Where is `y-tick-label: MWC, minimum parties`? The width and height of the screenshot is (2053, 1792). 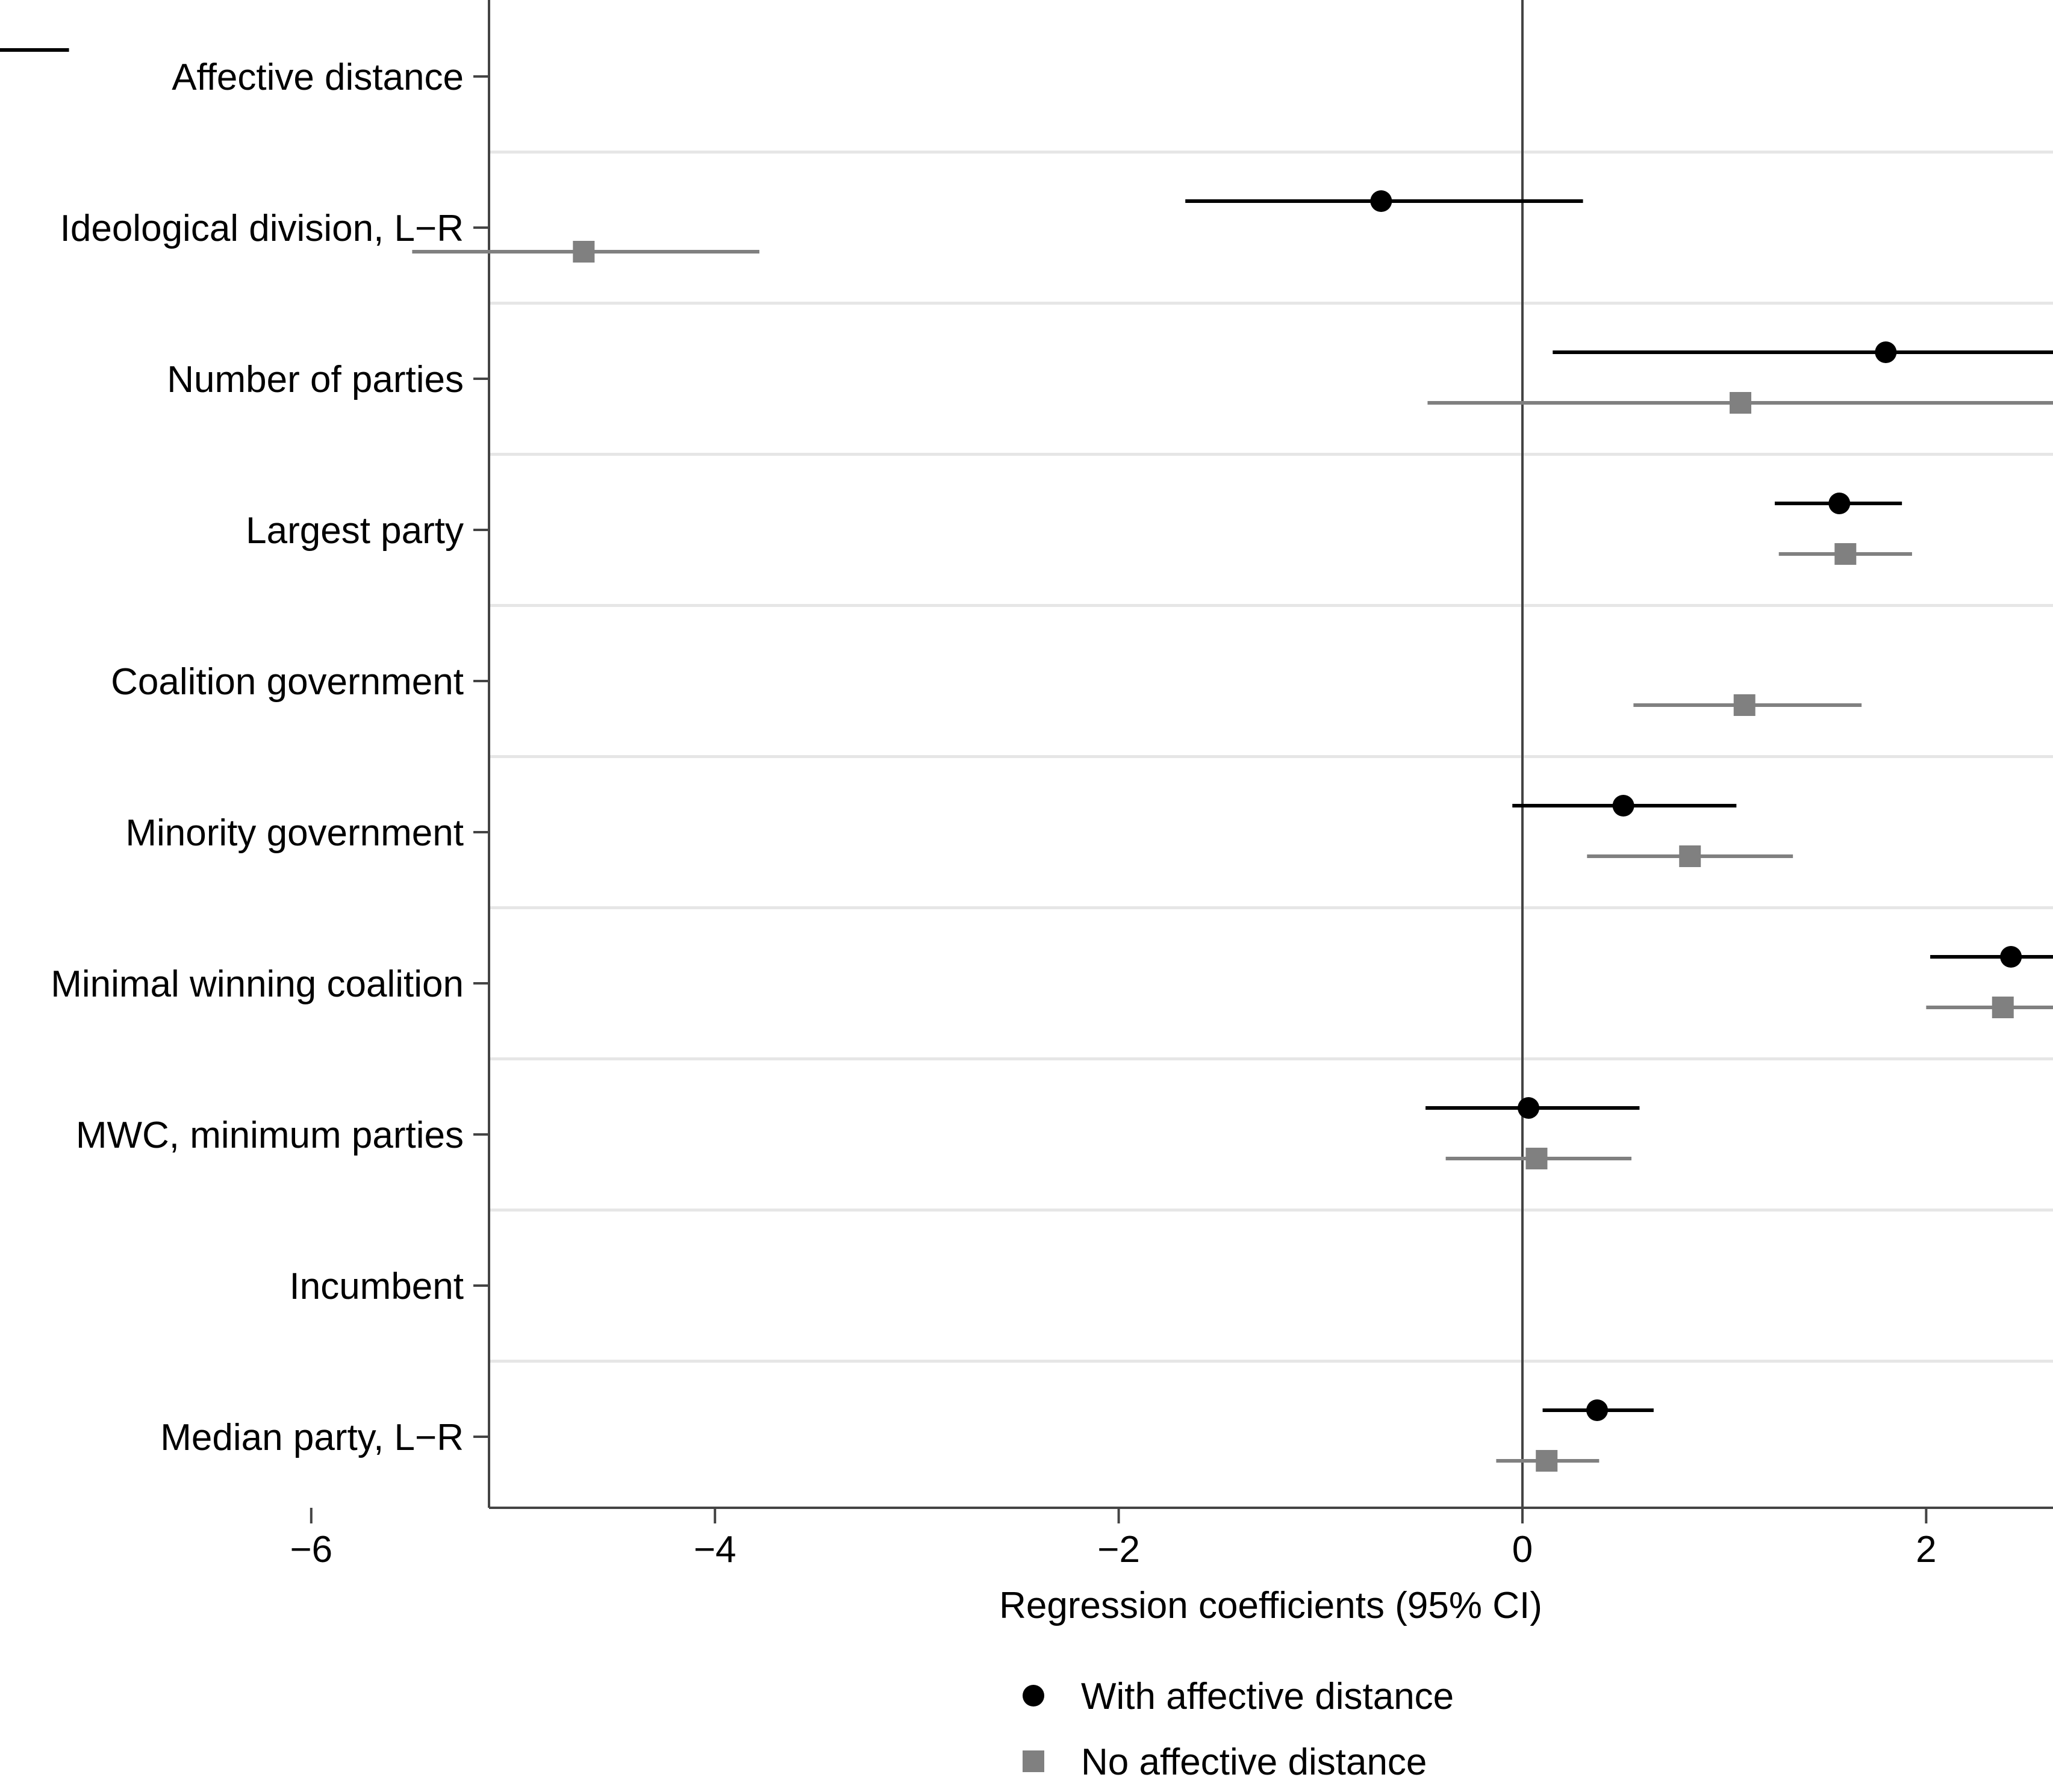
y-tick-label: MWC, minimum parties is located at coordinates (270, 1136).